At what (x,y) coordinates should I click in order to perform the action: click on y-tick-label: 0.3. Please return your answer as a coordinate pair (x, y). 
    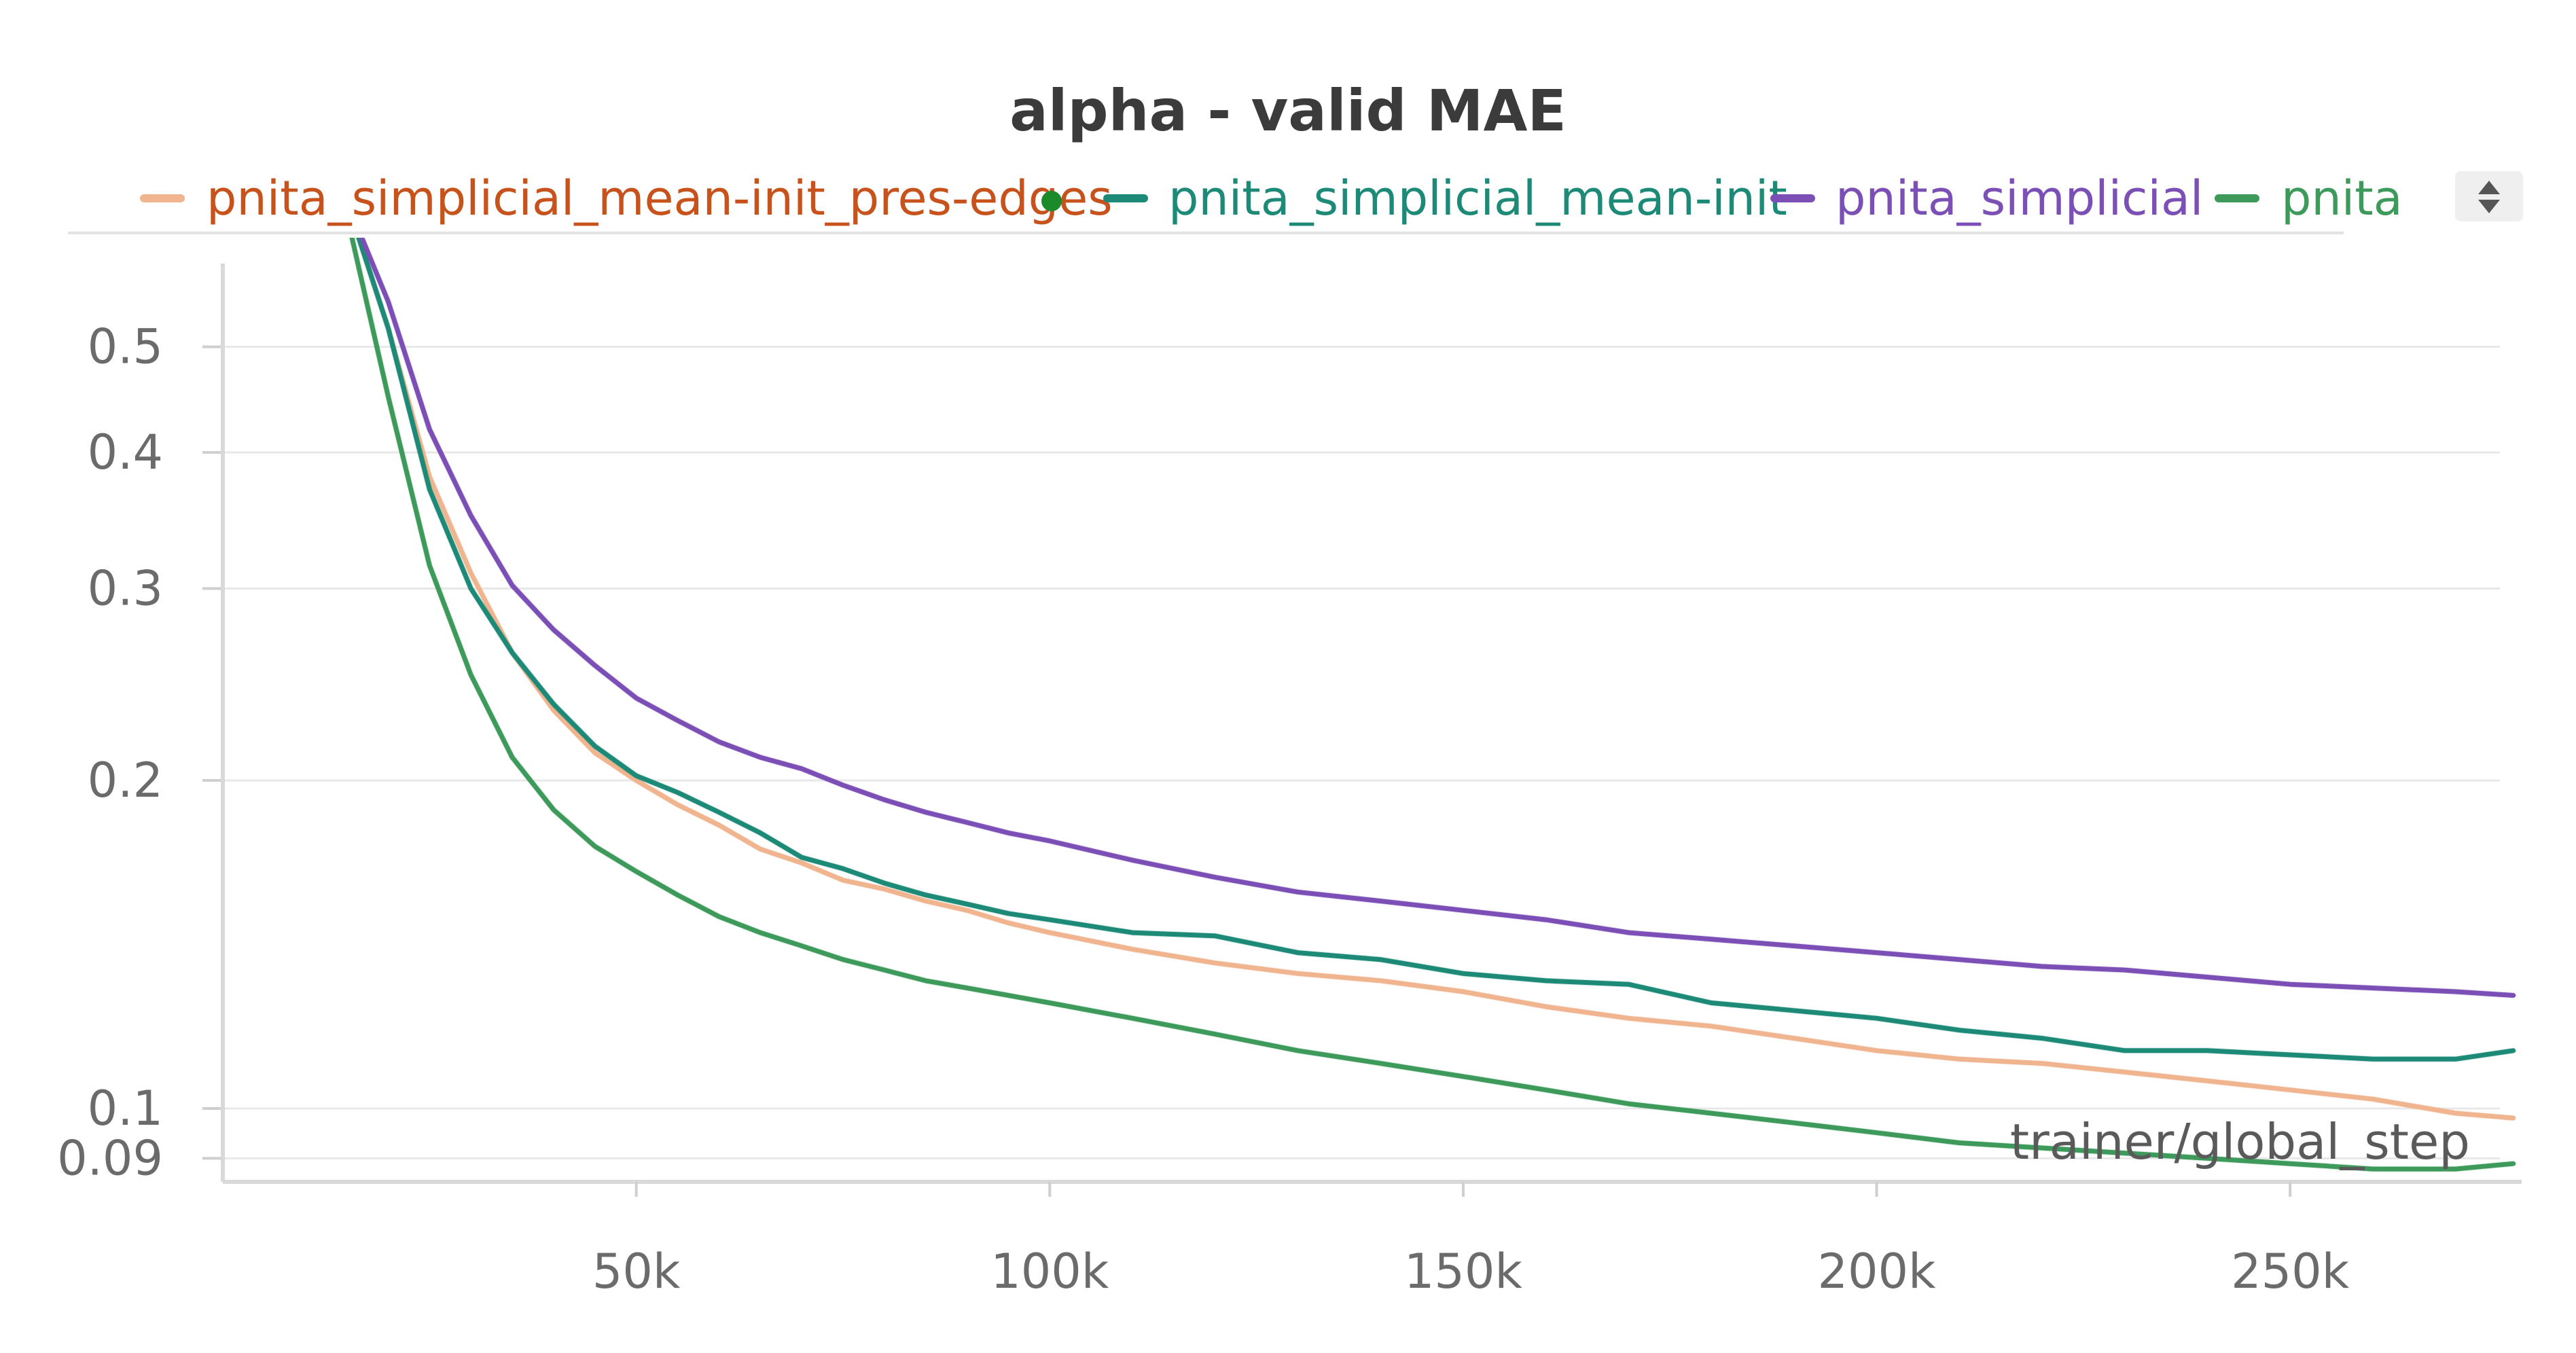
    Looking at the image, I should click on (125, 589).